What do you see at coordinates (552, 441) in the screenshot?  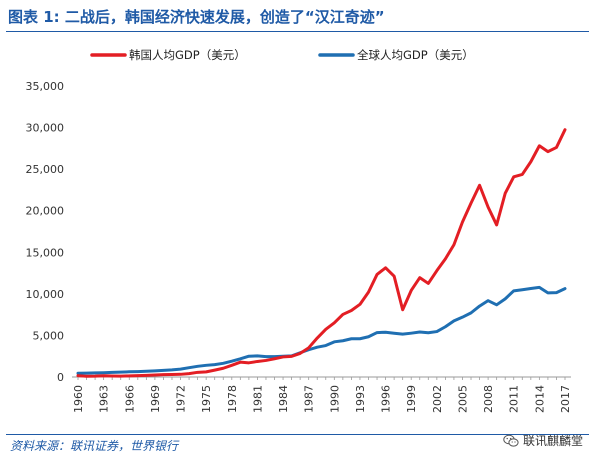 I see `watermark-text: 联讯麒麟堂` at bounding box center [552, 441].